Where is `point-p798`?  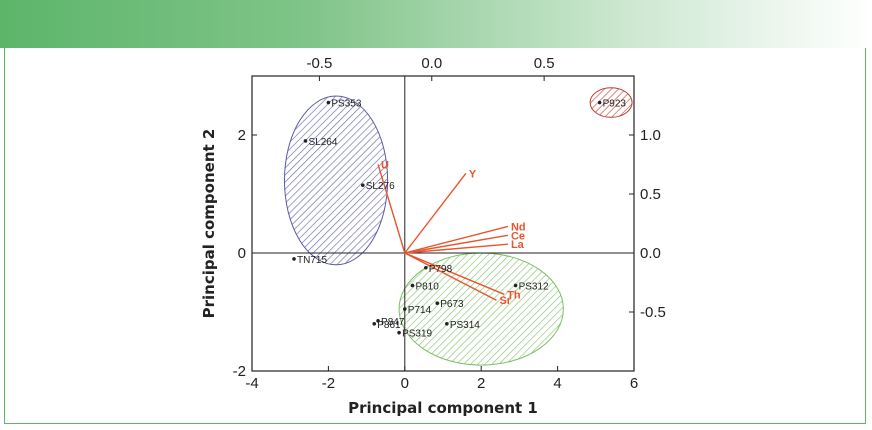 point-p798 is located at coordinates (426, 267).